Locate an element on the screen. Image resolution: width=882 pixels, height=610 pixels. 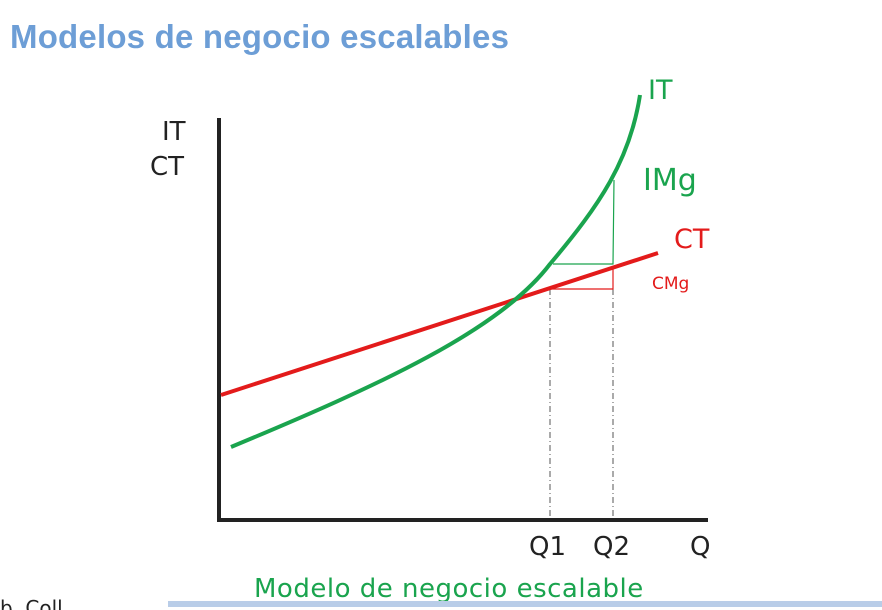
cmg-label: CMg is located at coordinates (670, 284).